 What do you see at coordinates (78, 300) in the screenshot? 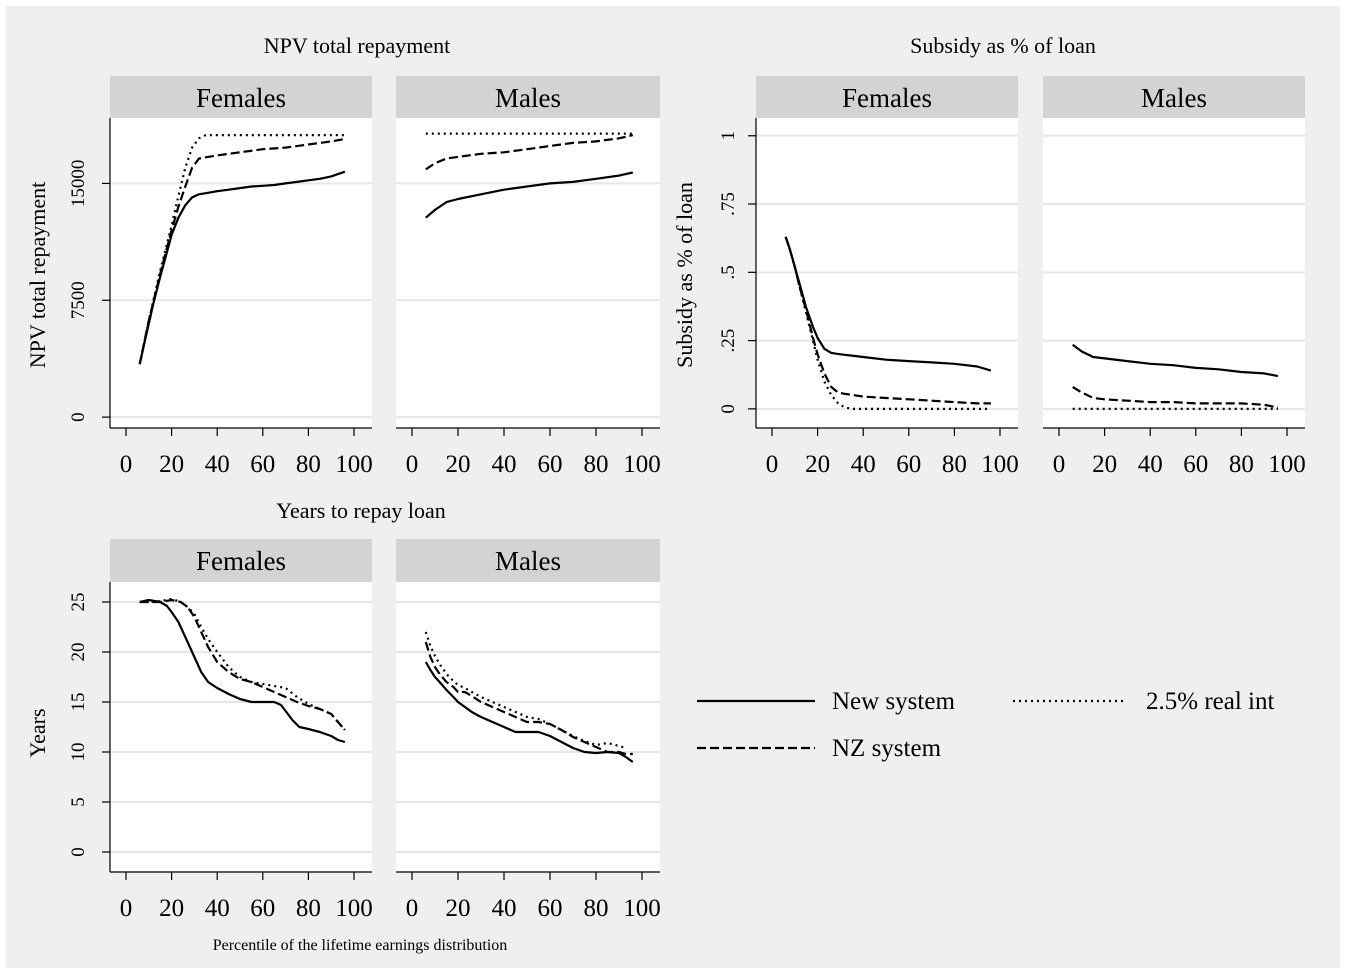
I see `y-tick-label: 7500` at bounding box center [78, 300].